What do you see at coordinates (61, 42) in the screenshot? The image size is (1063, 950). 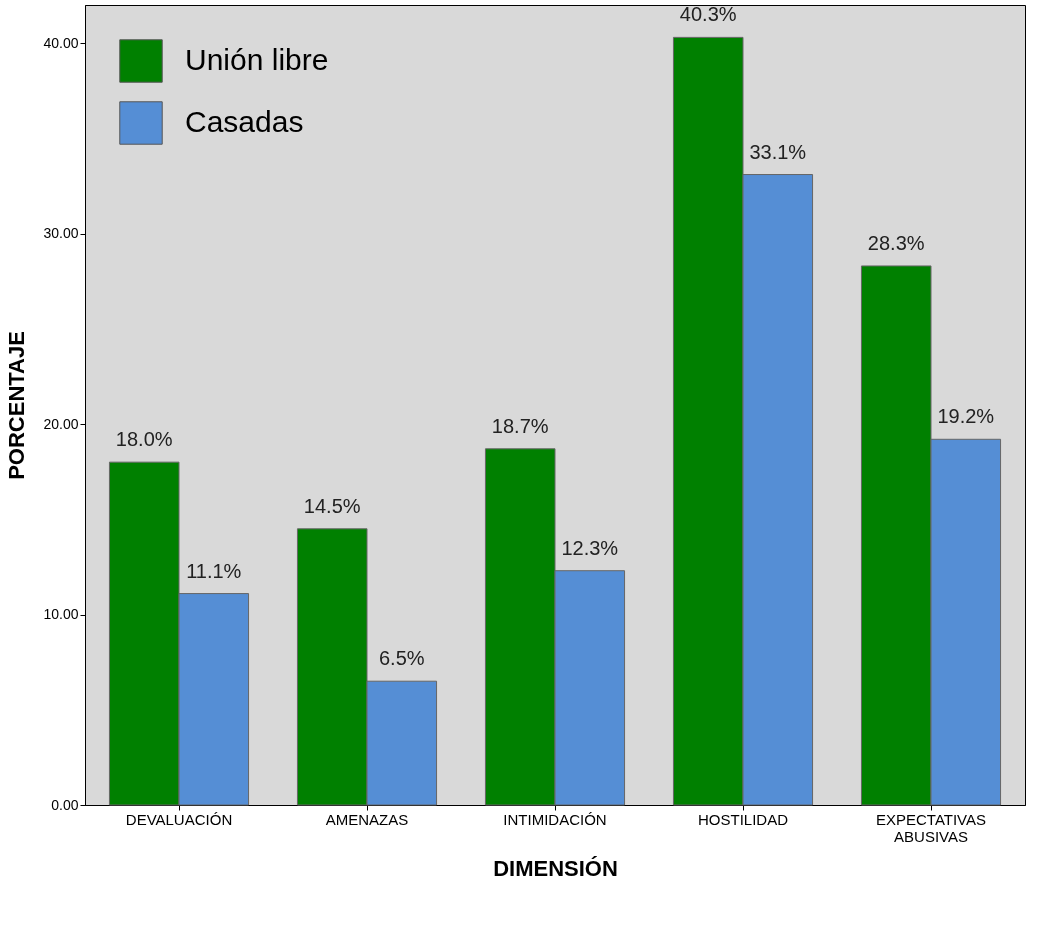 I see `y-tick-label: 40.00` at bounding box center [61, 42].